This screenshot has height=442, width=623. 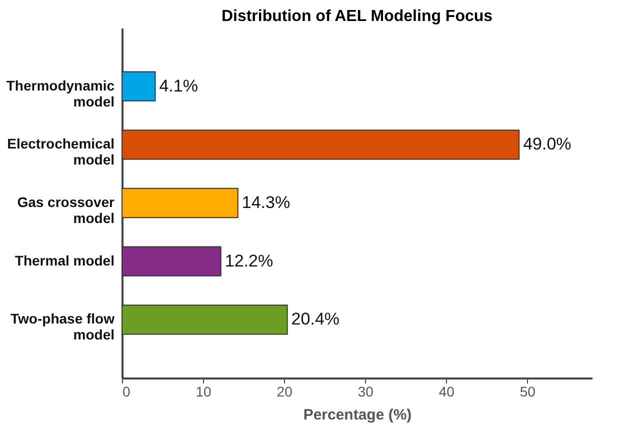 What do you see at coordinates (204, 392) in the screenshot?
I see `x-tick-label: 10` at bounding box center [204, 392].